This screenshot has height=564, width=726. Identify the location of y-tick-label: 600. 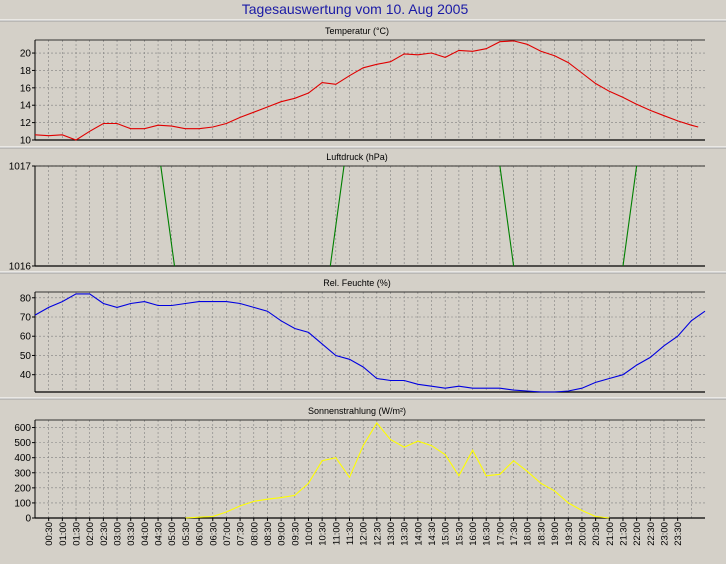
(22, 428).